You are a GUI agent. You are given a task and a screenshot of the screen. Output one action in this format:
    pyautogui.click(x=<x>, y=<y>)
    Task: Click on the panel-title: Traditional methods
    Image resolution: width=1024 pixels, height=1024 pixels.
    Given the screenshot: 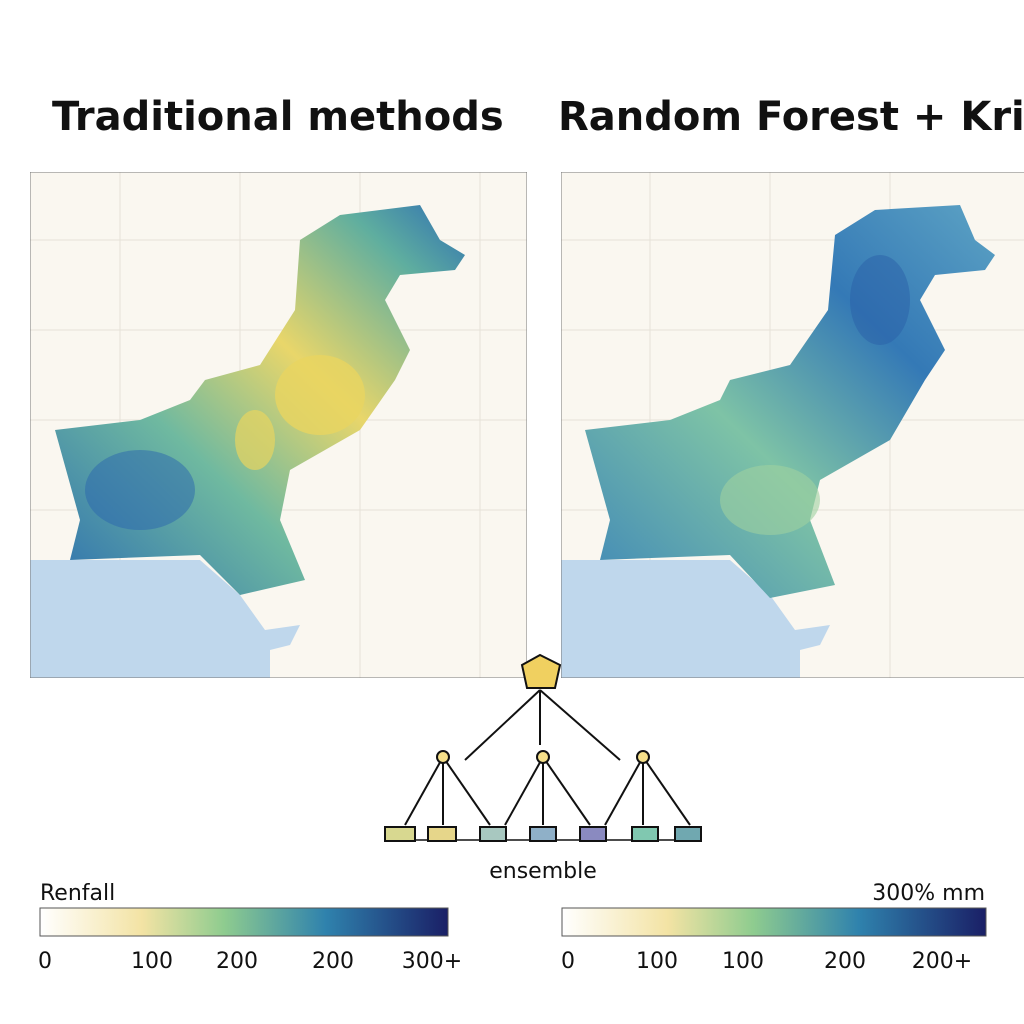 What is the action you would take?
    pyautogui.click(x=278, y=117)
    